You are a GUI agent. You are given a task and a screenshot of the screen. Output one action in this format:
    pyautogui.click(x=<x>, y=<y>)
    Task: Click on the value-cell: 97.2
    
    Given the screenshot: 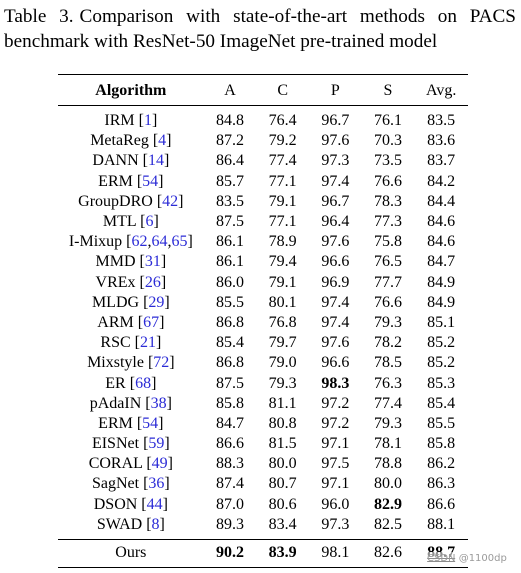 What is the action you would take?
    pyautogui.click(x=335, y=403)
    